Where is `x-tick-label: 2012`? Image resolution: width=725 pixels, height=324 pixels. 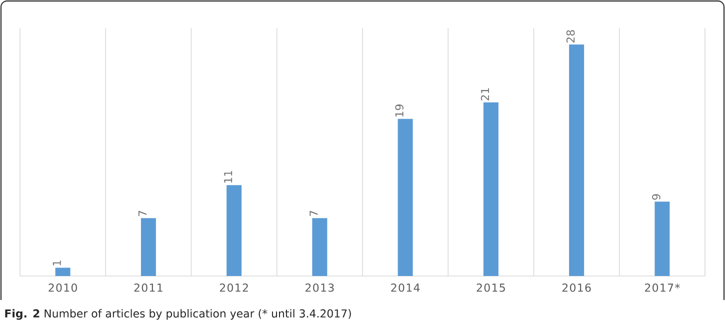
x-tick-label: 2012 is located at coordinates (234, 288).